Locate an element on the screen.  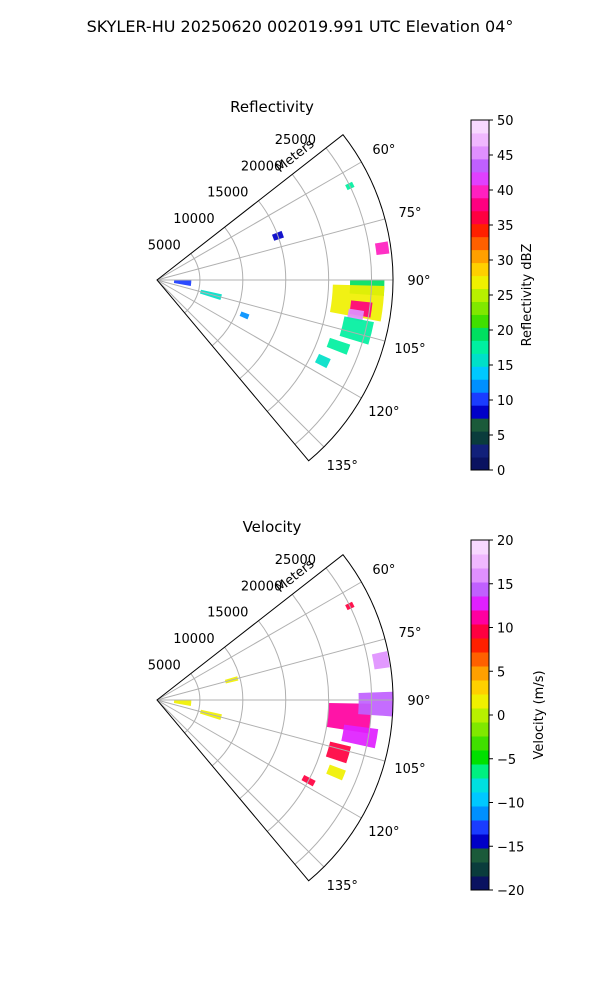
range-tick-label: 10000 is located at coordinates (193, 219).